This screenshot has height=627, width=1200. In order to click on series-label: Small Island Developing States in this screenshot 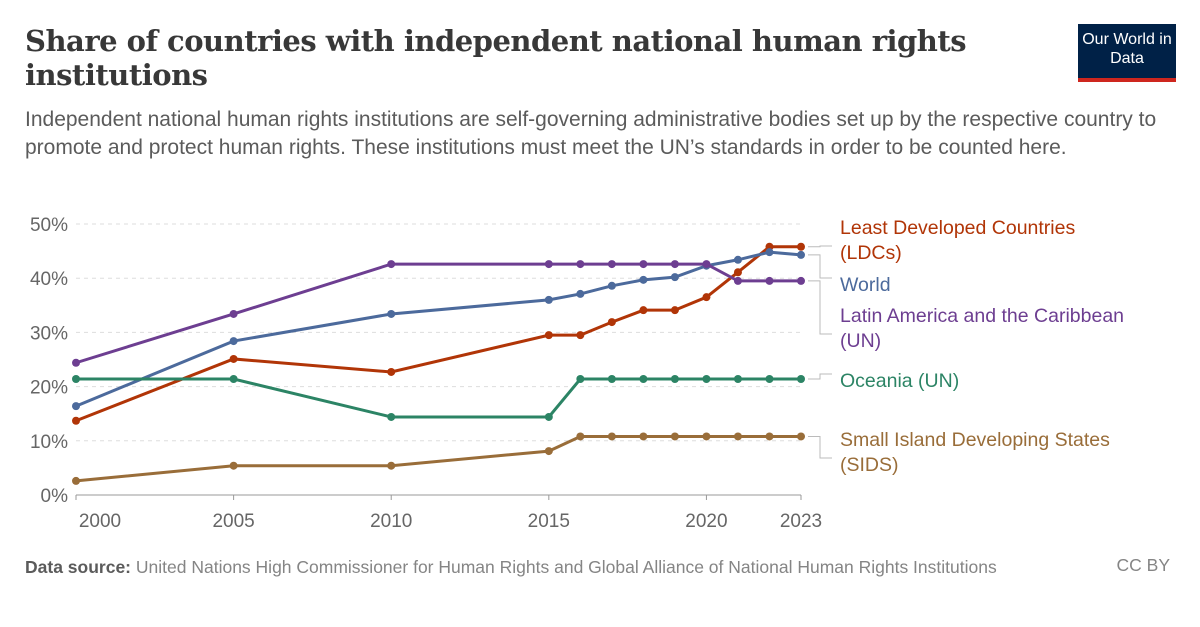, I will do `click(975, 440)`.